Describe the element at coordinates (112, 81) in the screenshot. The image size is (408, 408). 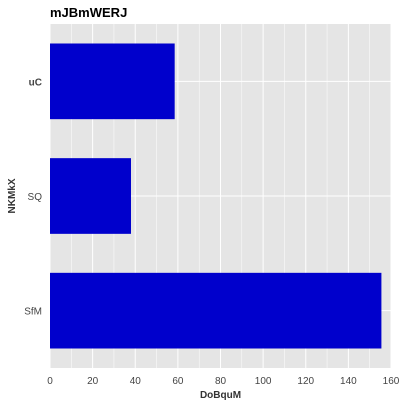
I see `bar-uc` at that location.